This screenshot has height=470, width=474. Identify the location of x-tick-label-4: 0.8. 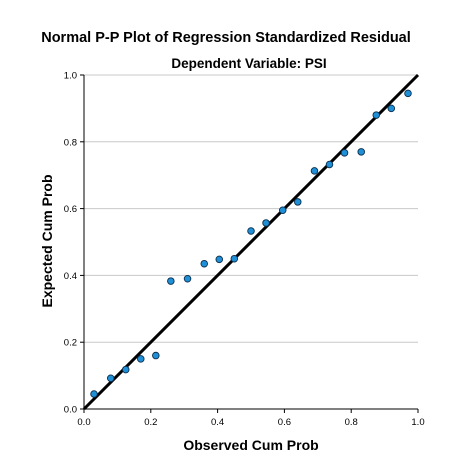
(351, 422).